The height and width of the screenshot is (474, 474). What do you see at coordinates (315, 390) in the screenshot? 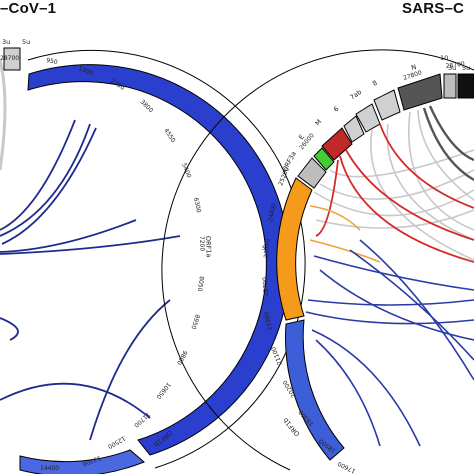
I see `right-seg-ORF1b` at bounding box center [315, 390].